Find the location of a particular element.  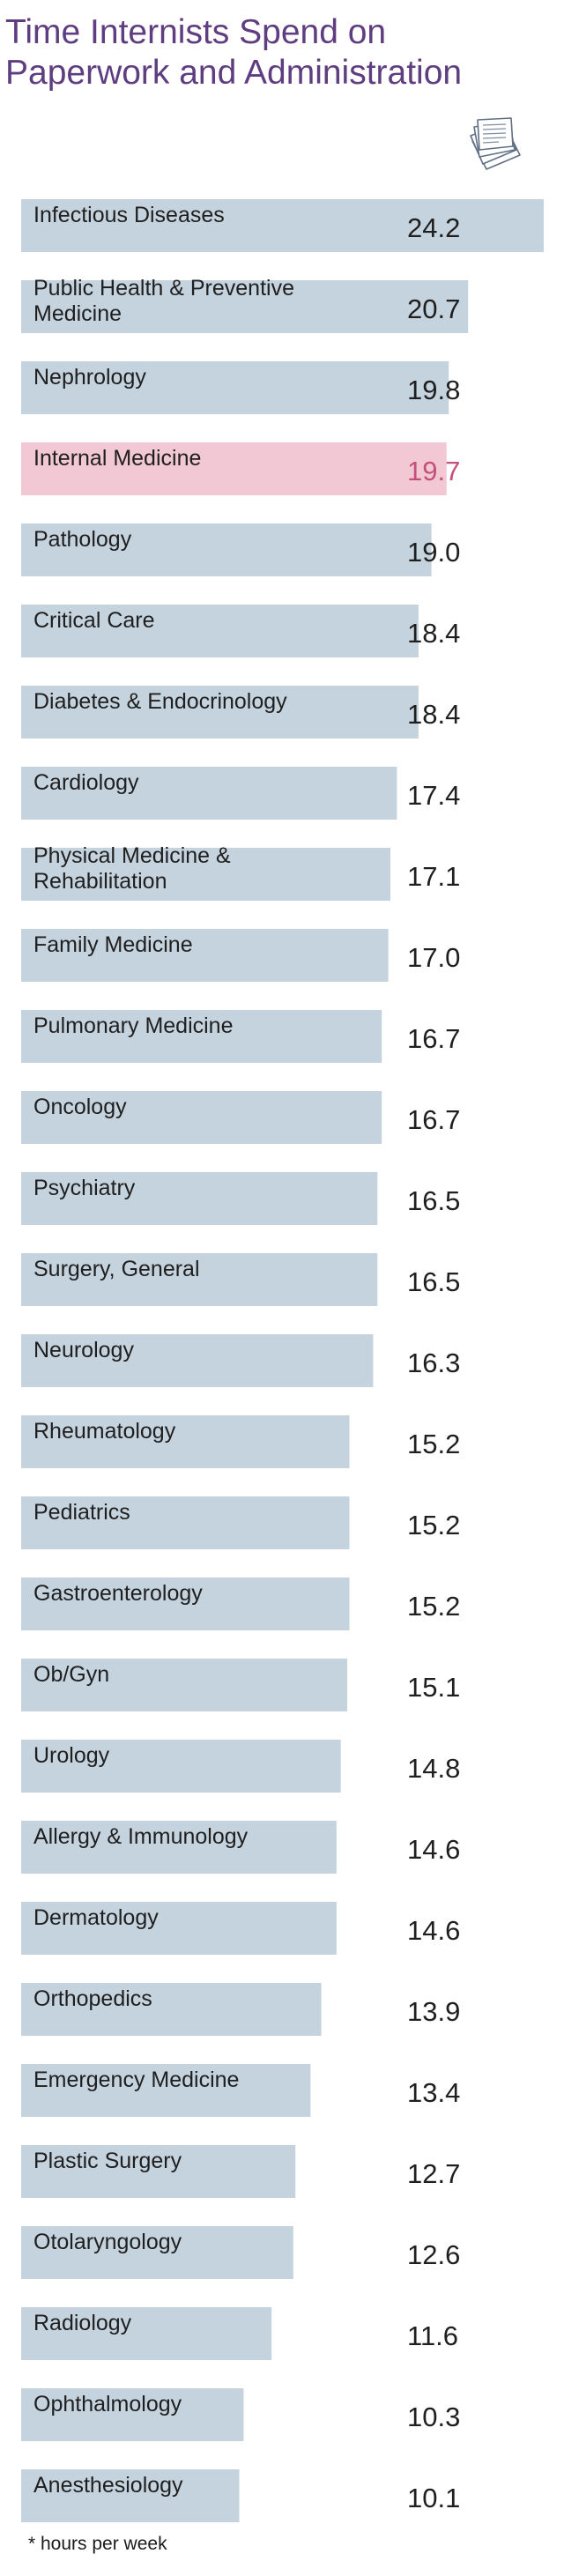

bar-category-label: Rheumatology is located at coordinates (104, 1431).